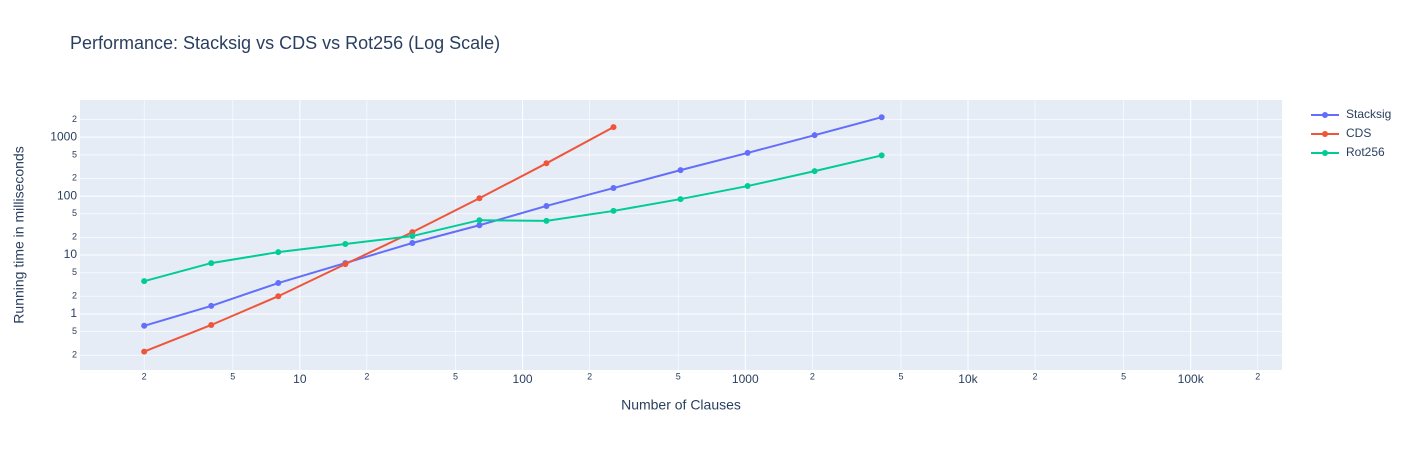  Describe the element at coordinates (968, 379) in the screenshot. I see `x-tick-label: 10k` at that location.